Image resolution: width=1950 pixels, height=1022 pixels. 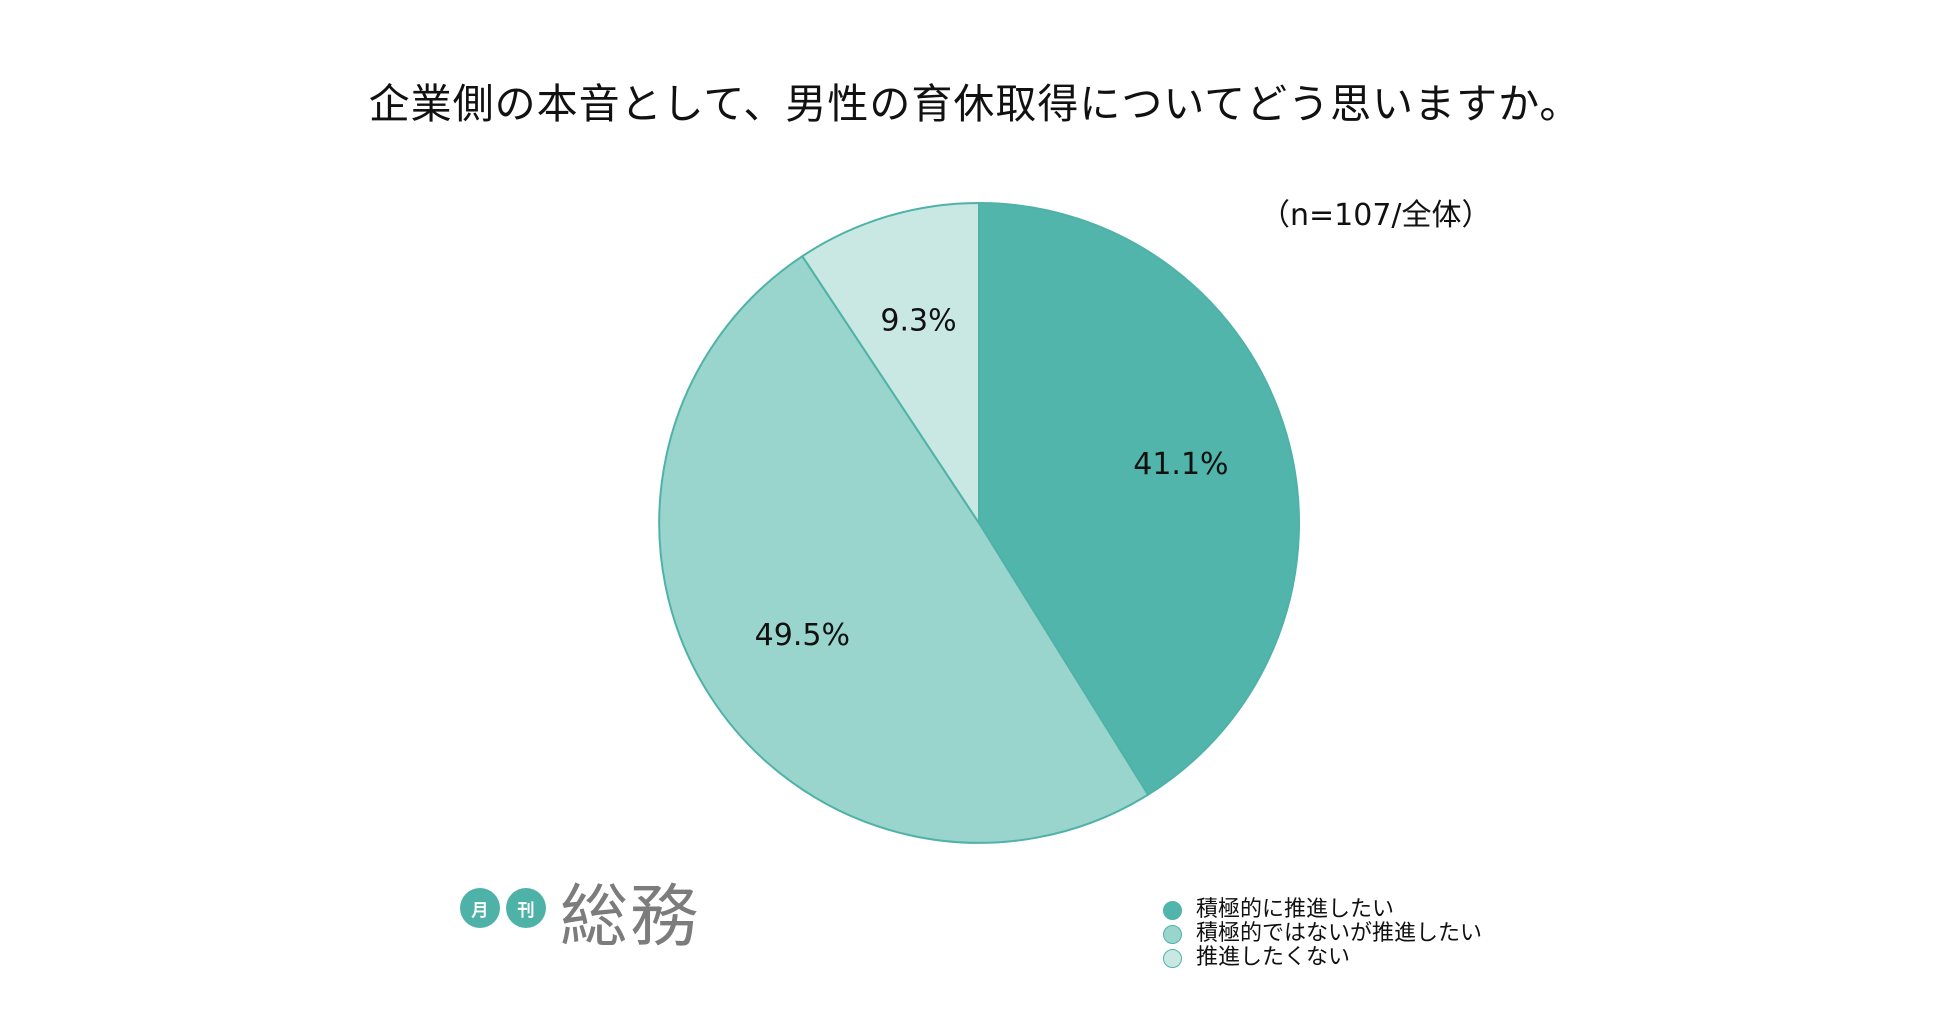 I want to click on sample-size-note: （n=107/全体）, so click(x=1376, y=215).